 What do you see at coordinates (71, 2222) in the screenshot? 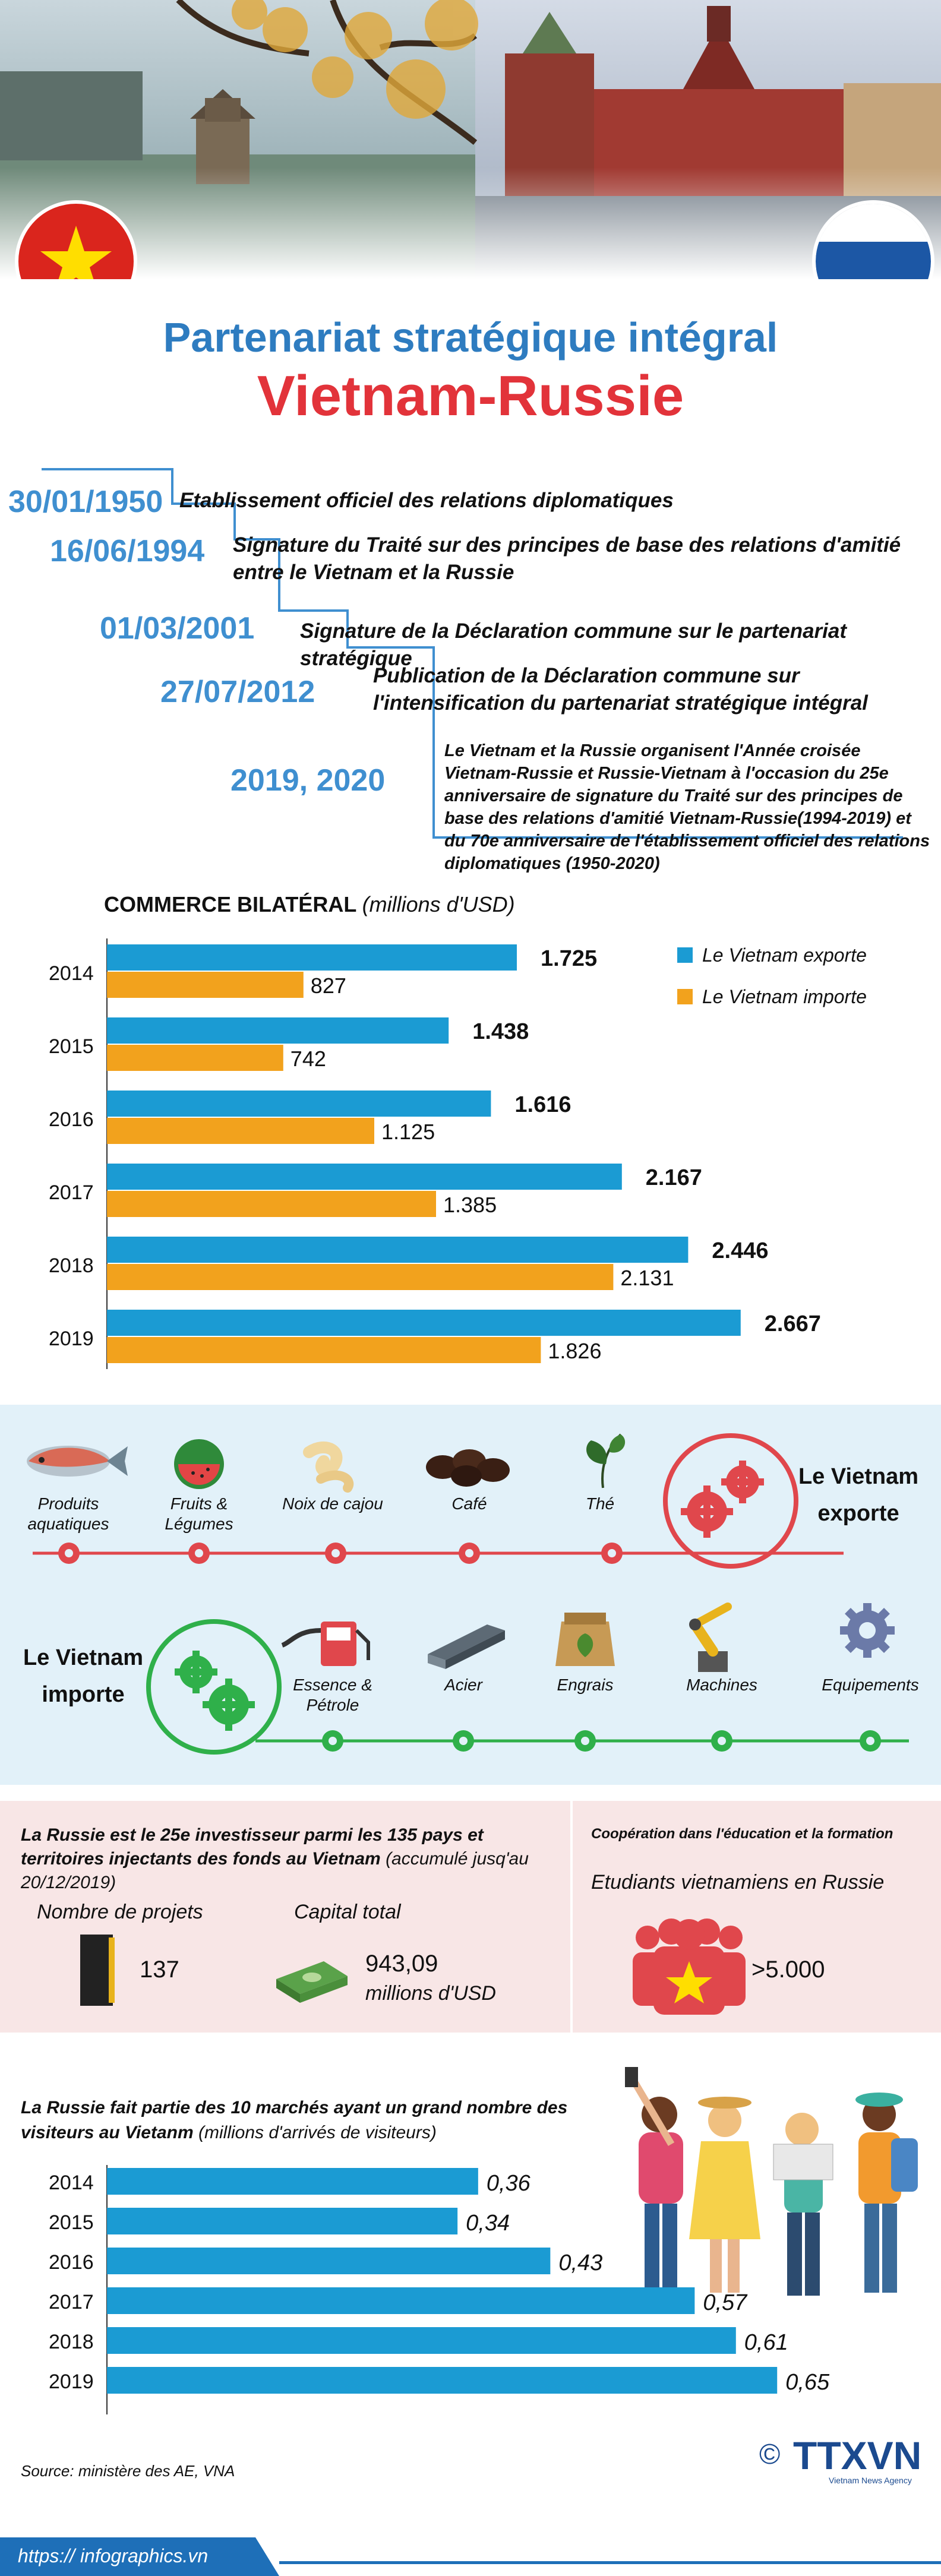
I see `year-label: 2015` at bounding box center [71, 2222].